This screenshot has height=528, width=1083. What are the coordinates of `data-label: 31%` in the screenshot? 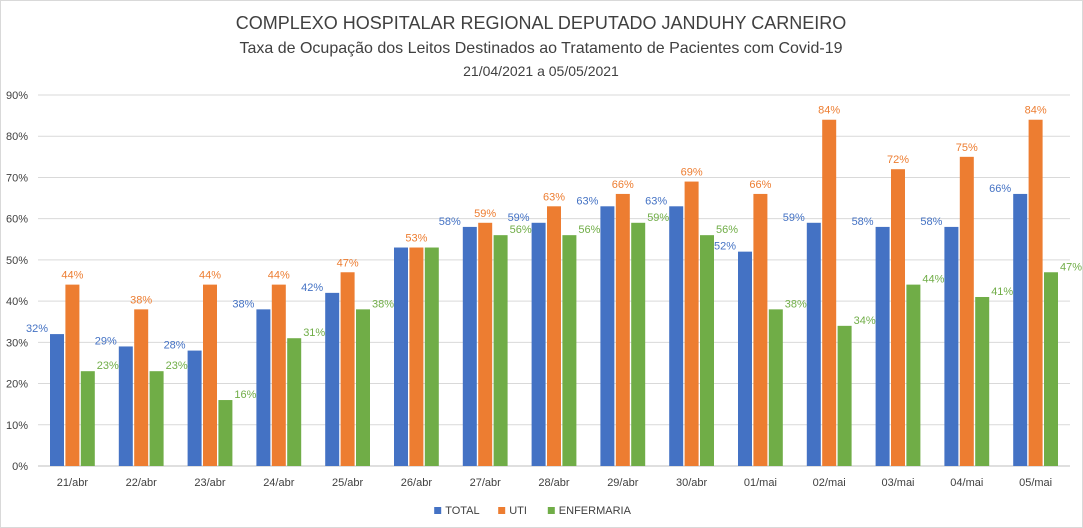 It's located at (314, 333).